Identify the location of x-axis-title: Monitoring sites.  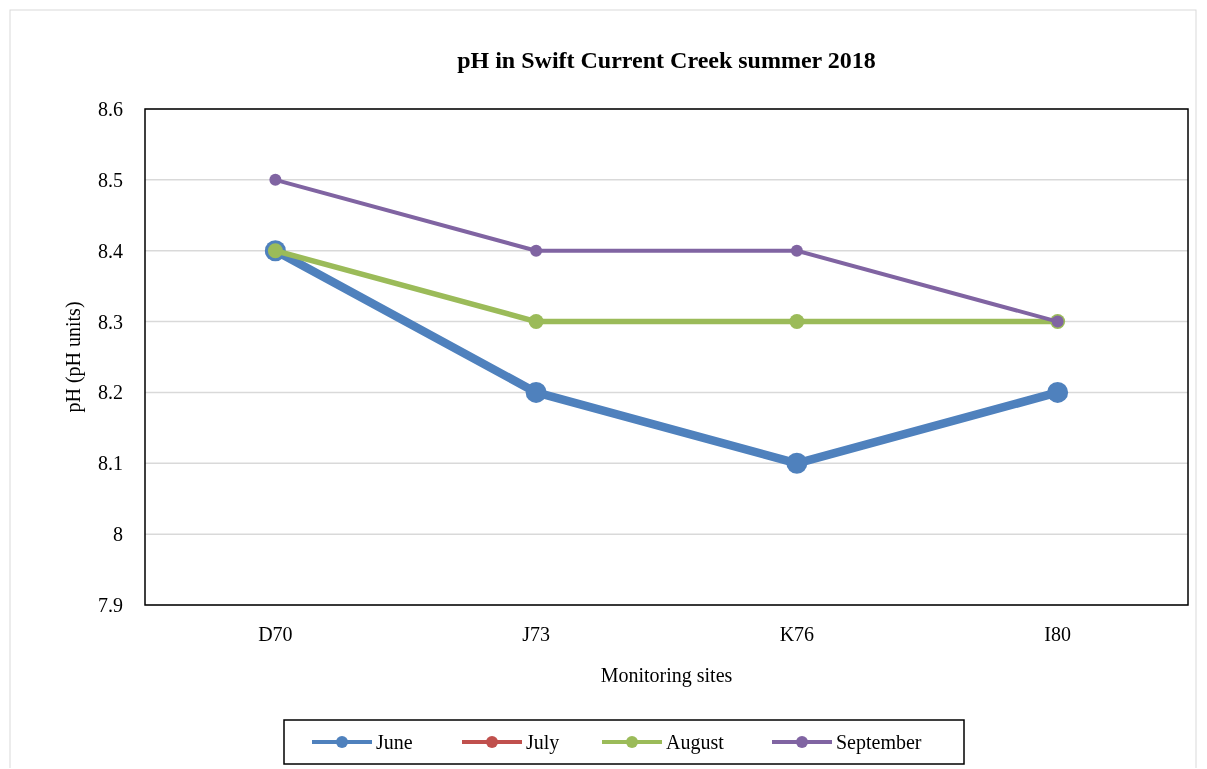
(666, 675).